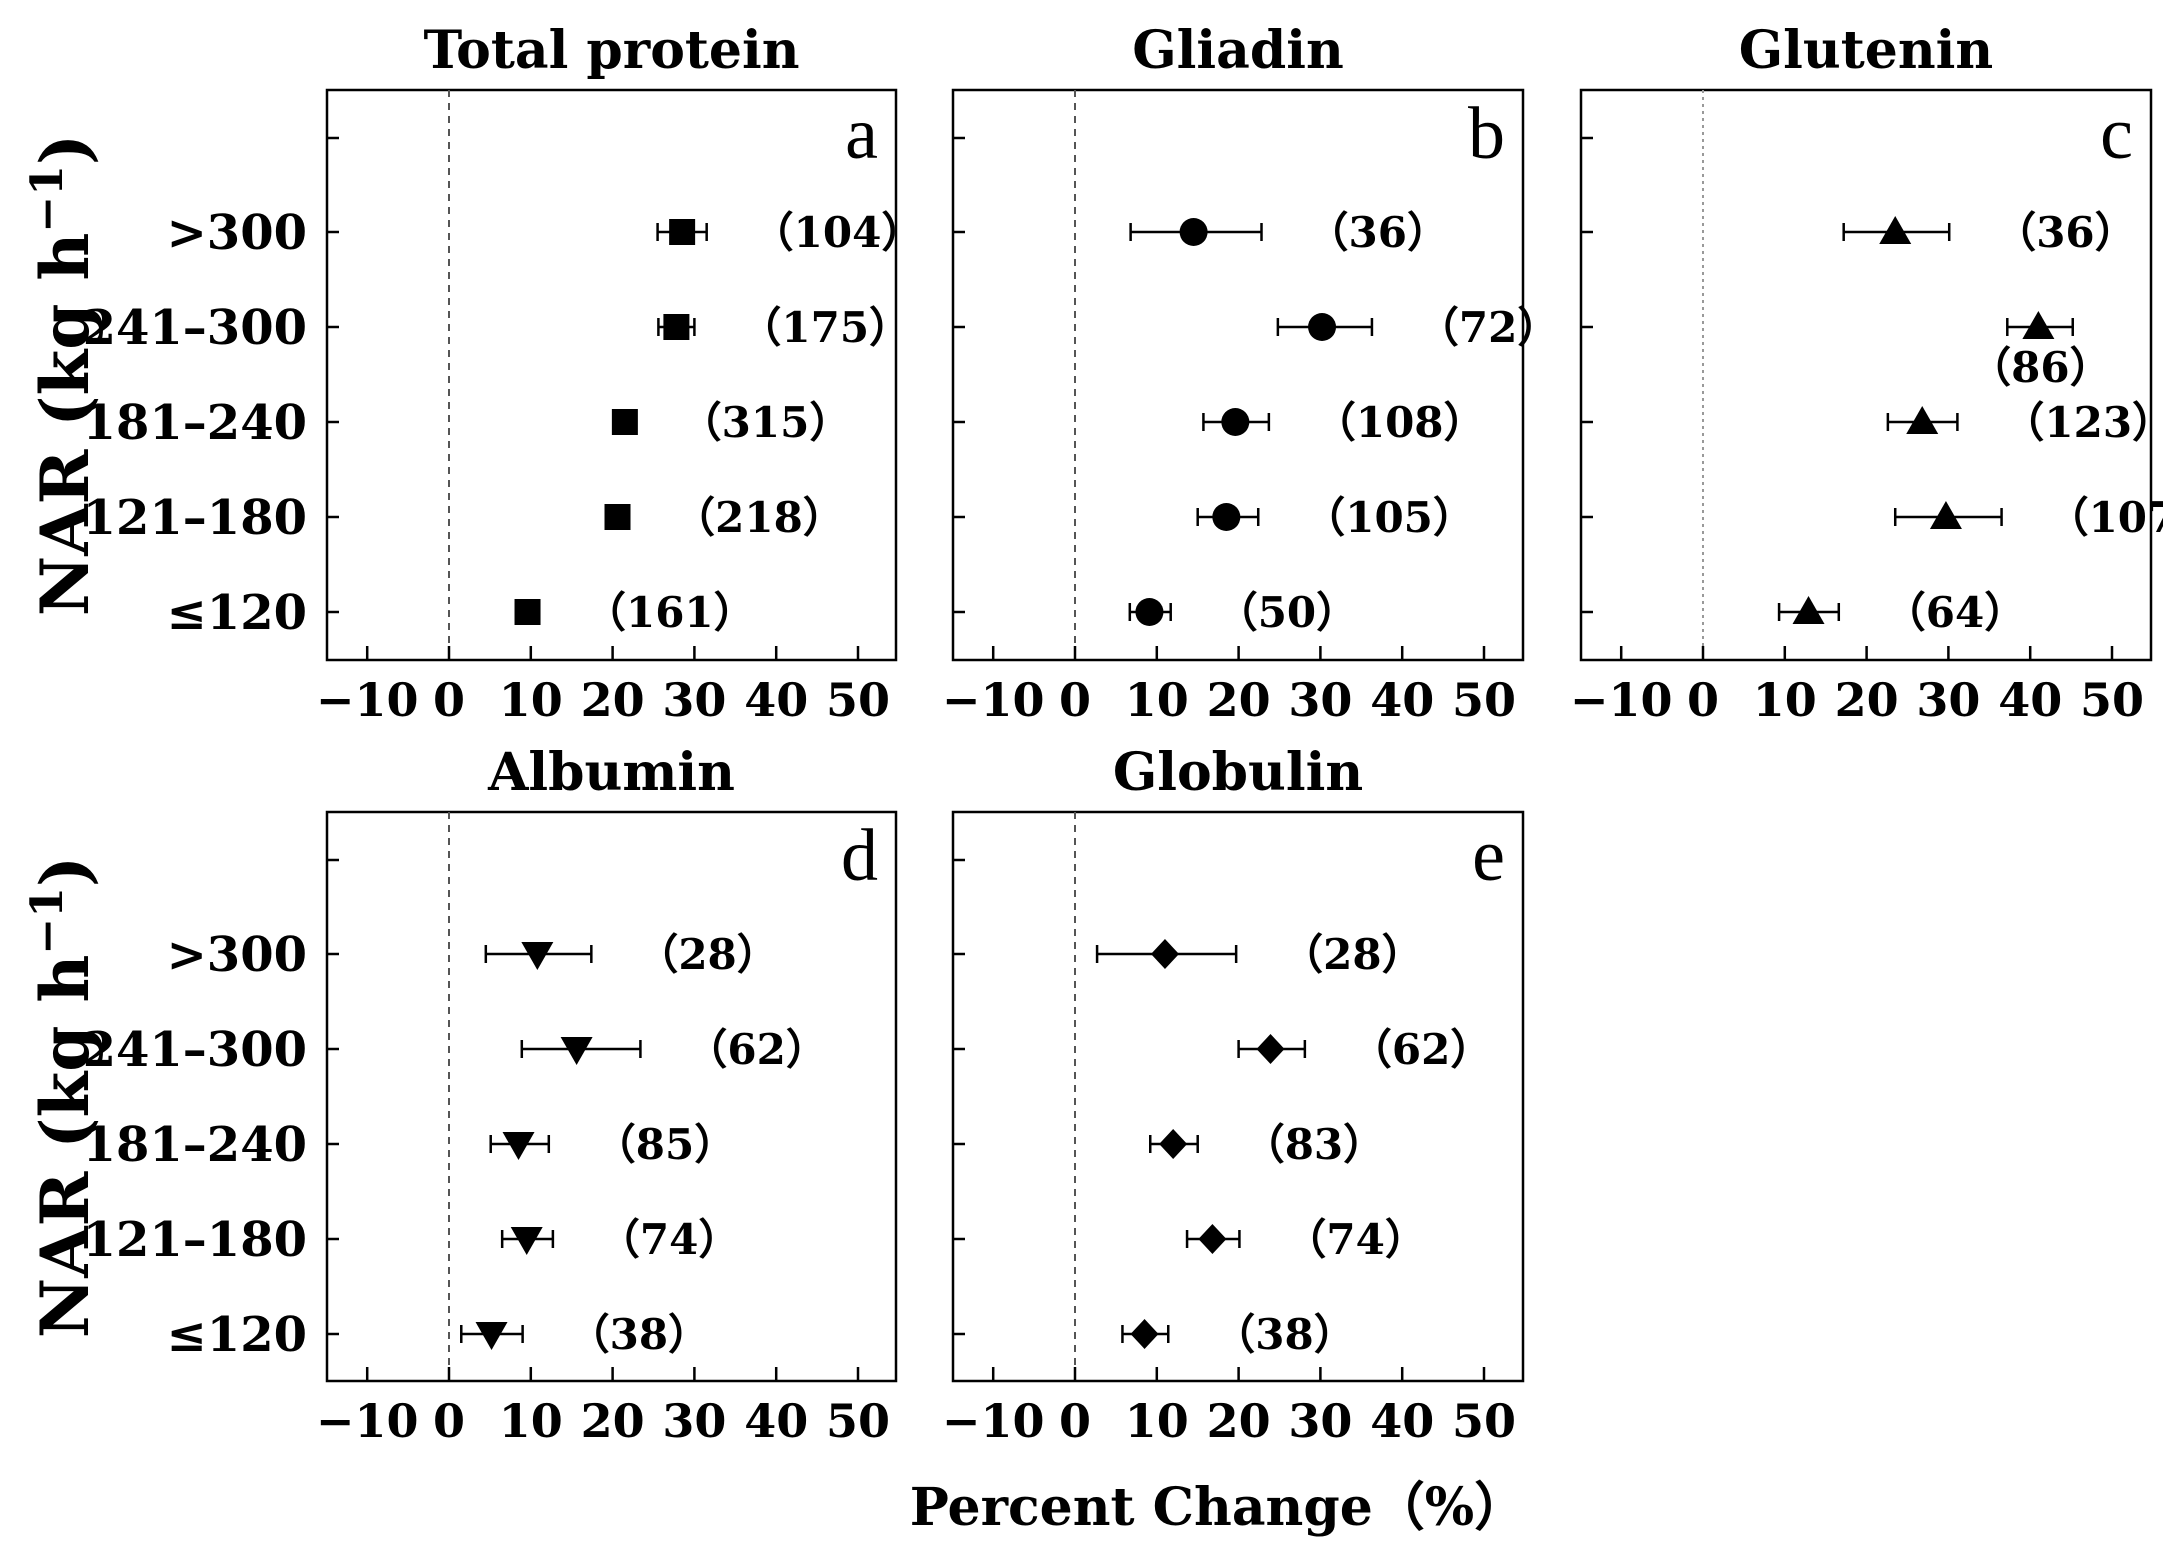 The height and width of the screenshot is (1544, 2163). What do you see at coordinates (1400, 422) in the screenshot?
I see `sample-size-label: （108）` at bounding box center [1400, 422].